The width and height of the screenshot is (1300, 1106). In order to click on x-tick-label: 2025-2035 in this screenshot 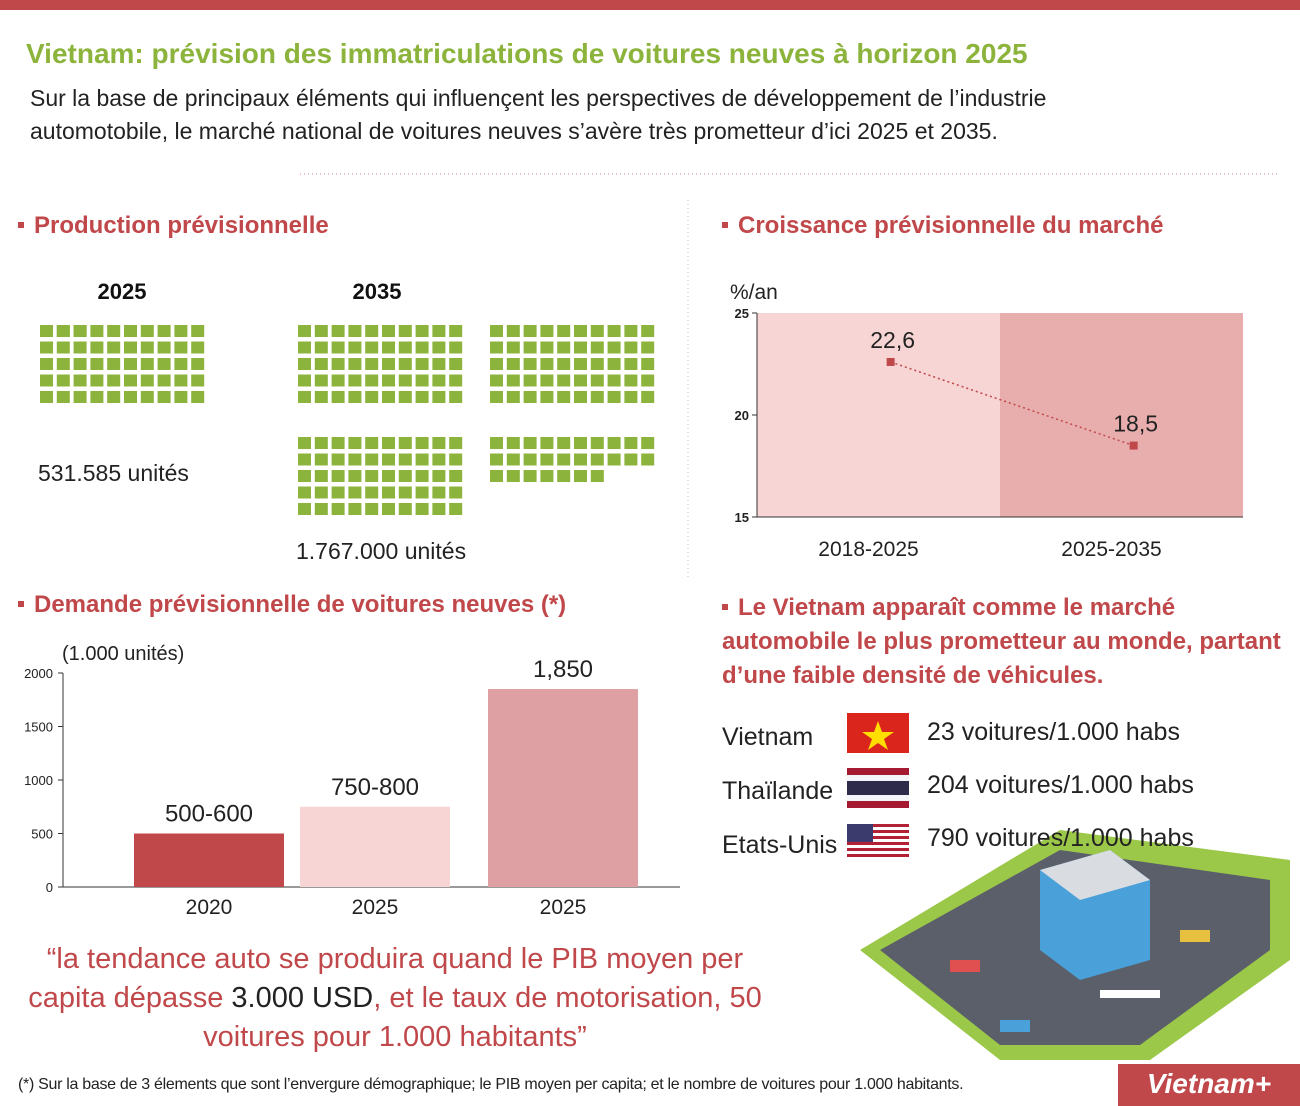, I will do `click(1111, 549)`.